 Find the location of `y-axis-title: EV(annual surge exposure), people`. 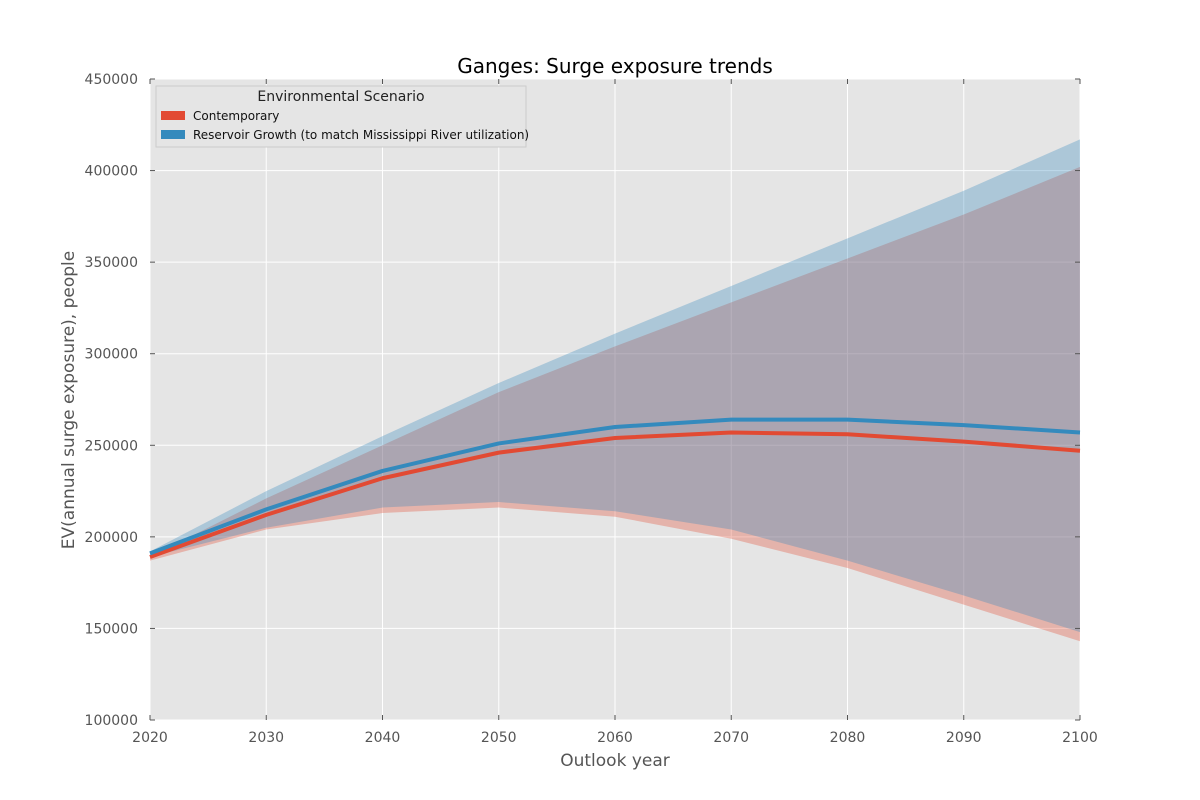

y-axis-title: EV(annual surge exposure), people is located at coordinates (69, 400).